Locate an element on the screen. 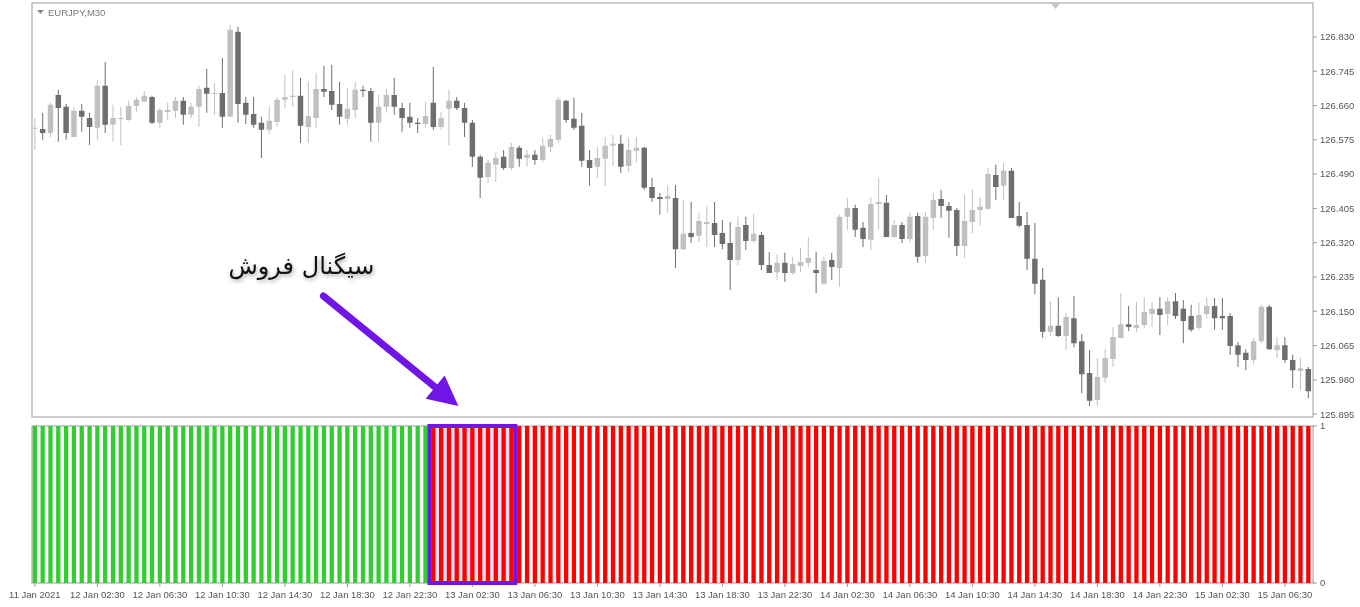 The height and width of the screenshot is (607, 1360). y-tick-label: 126.320 is located at coordinates (1337, 243).